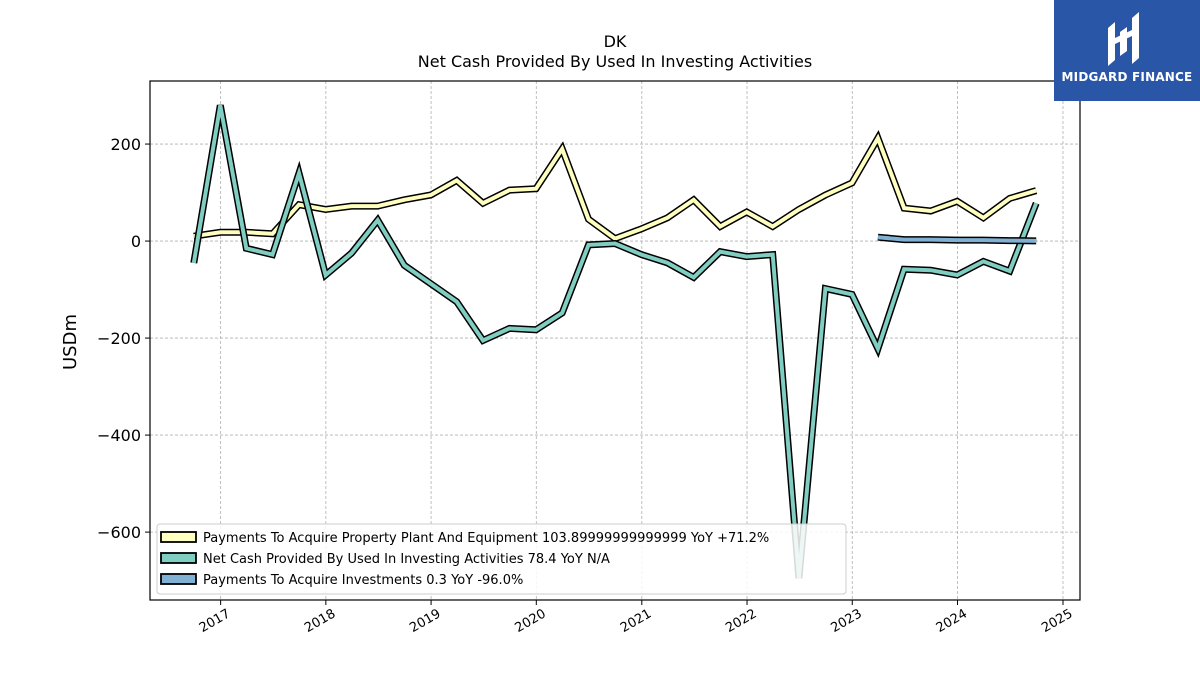 The height and width of the screenshot is (675, 1200). What do you see at coordinates (615, 41) in the screenshot?
I see `chart-title: DK` at bounding box center [615, 41].